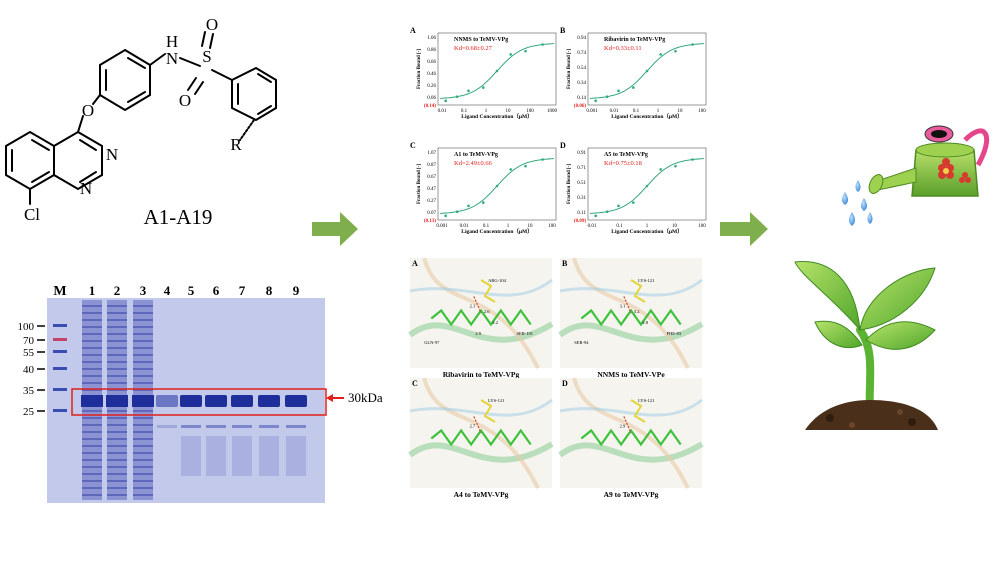 This screenshot has height=562, width=1000. Describe the element at coordinates (78, 160) in the screenshot. I see `pyrimidine-ring` at that location.